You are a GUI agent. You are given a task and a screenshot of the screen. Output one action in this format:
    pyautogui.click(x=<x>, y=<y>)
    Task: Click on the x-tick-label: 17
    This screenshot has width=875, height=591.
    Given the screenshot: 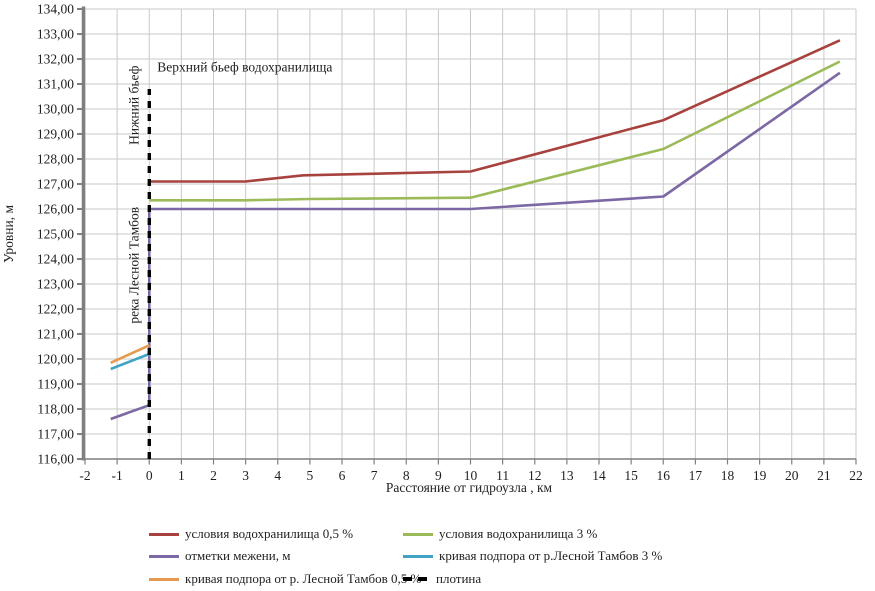 What is the action you would take?
    pyautogui.click(x=696, y=475)
    